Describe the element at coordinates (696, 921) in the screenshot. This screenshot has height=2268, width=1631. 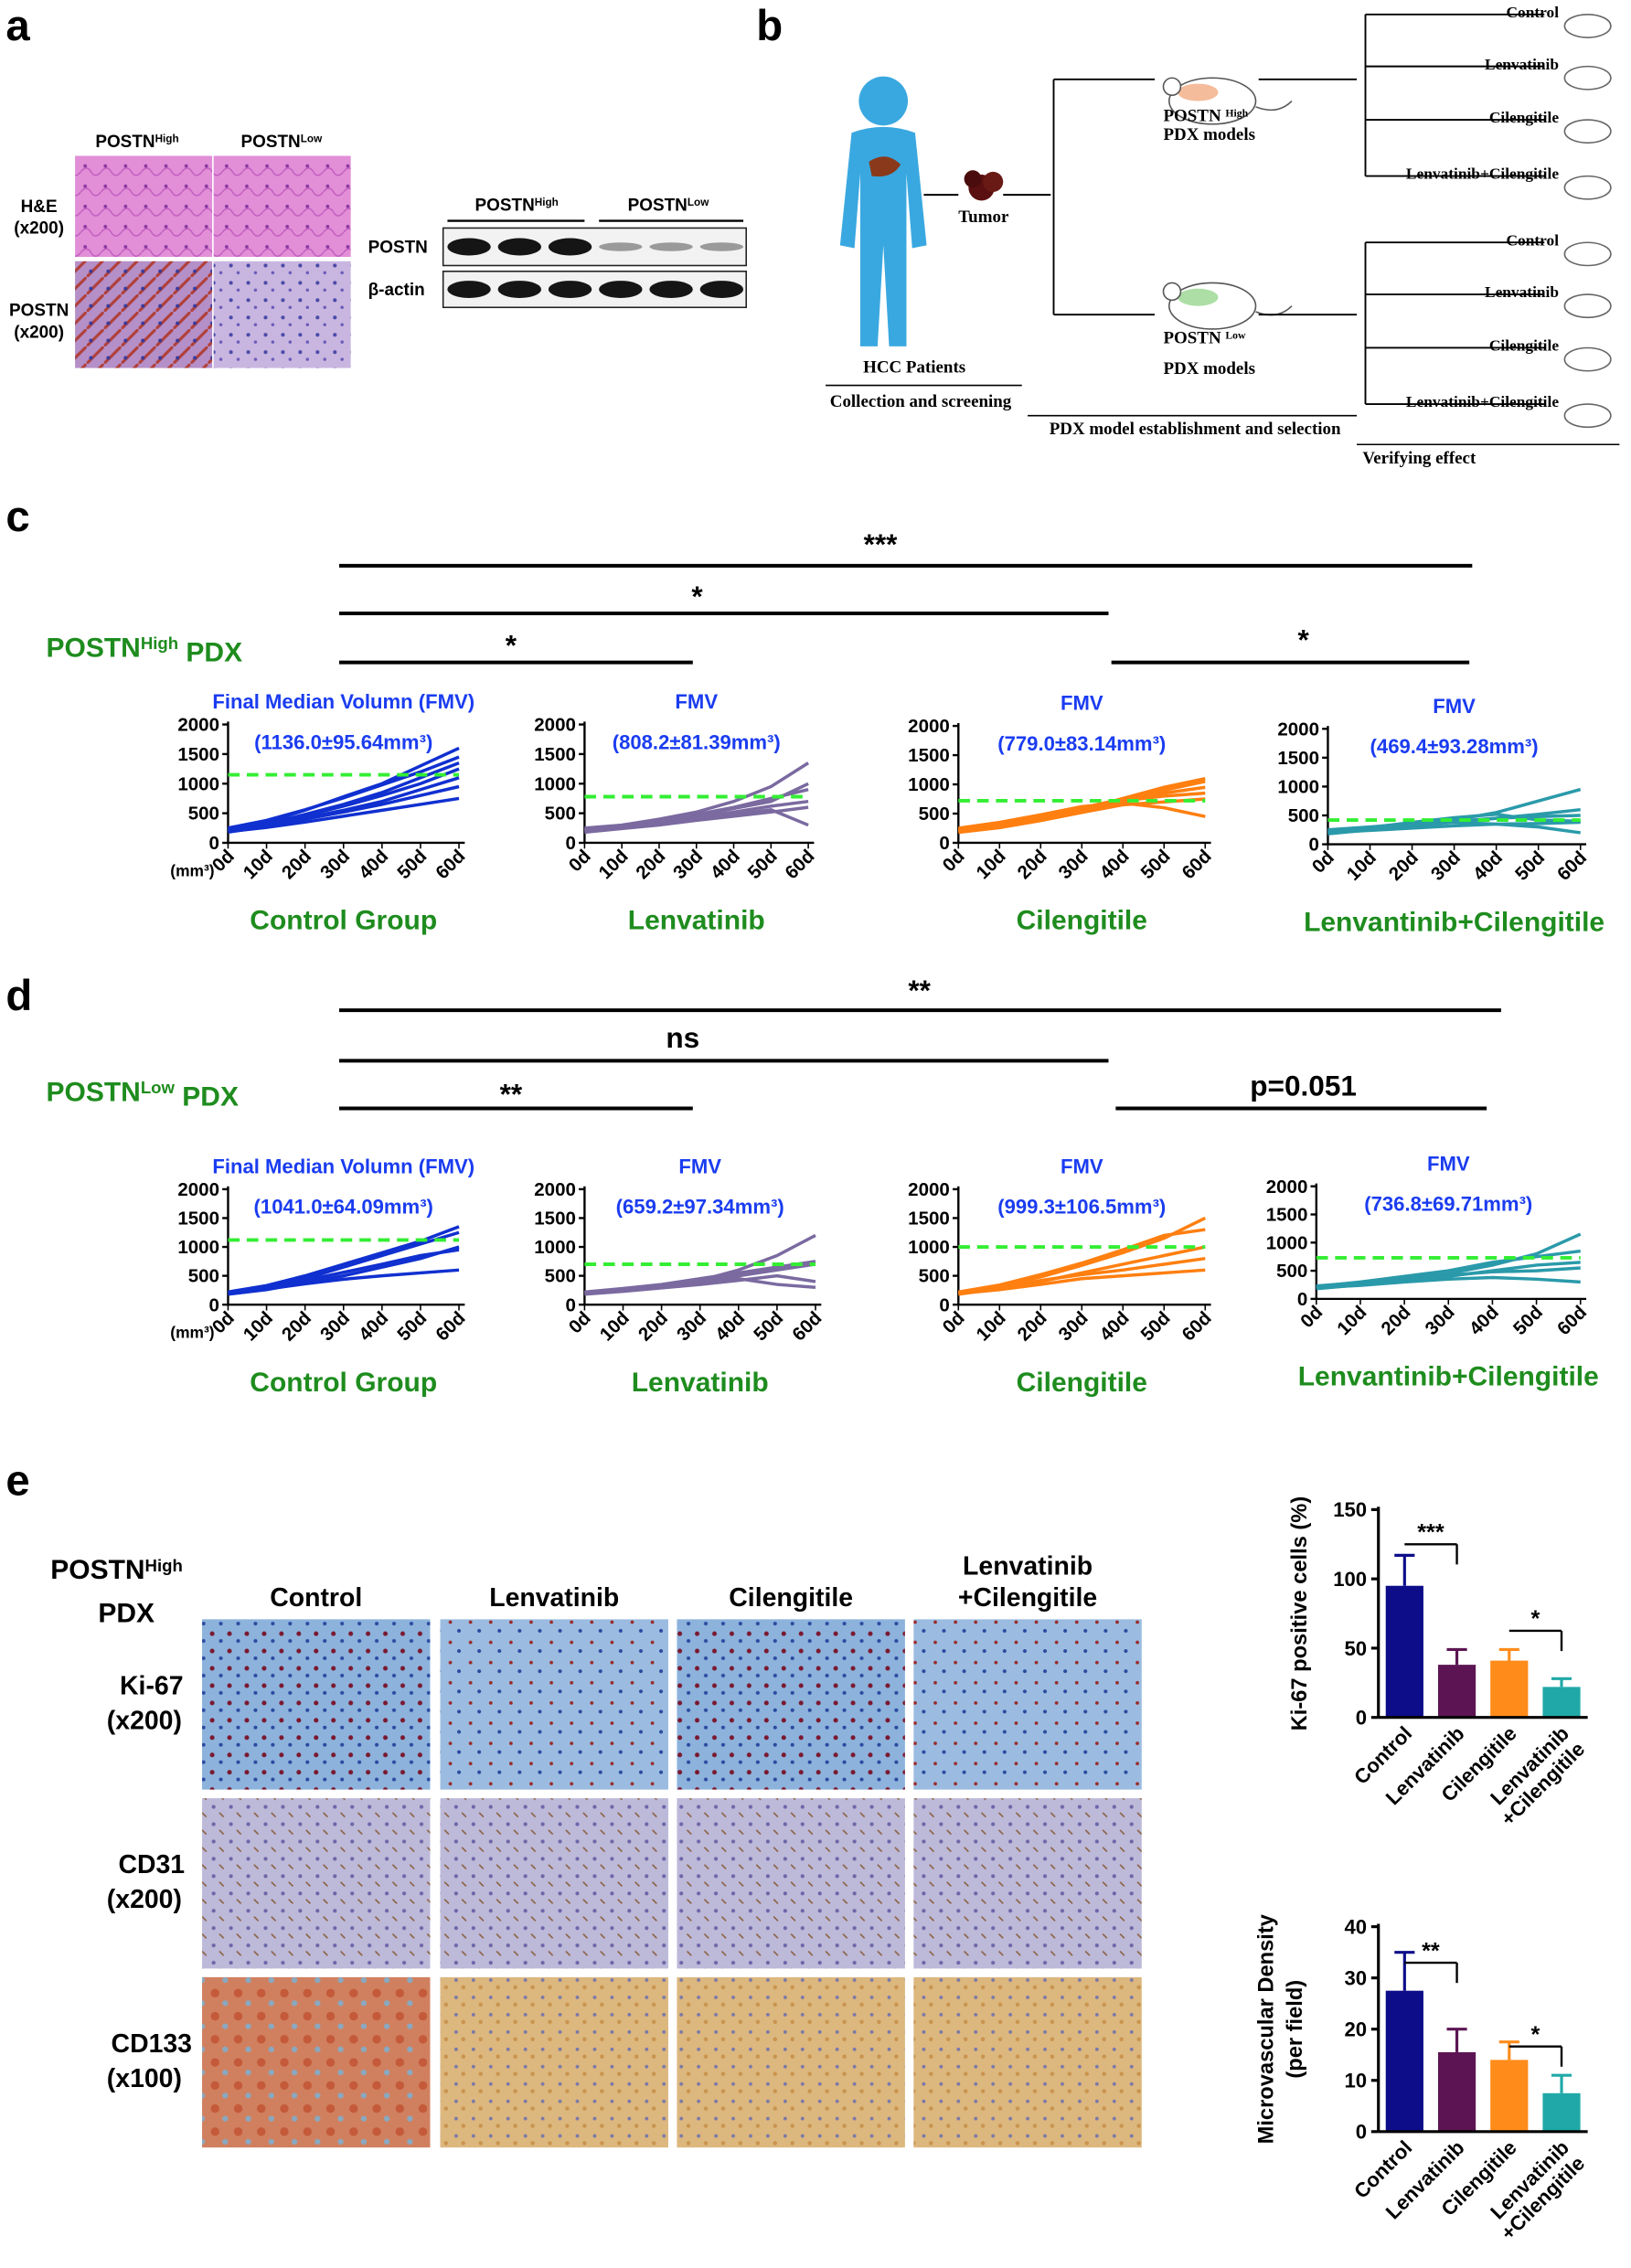
I see `group-label: Lenvatinib` at that location.